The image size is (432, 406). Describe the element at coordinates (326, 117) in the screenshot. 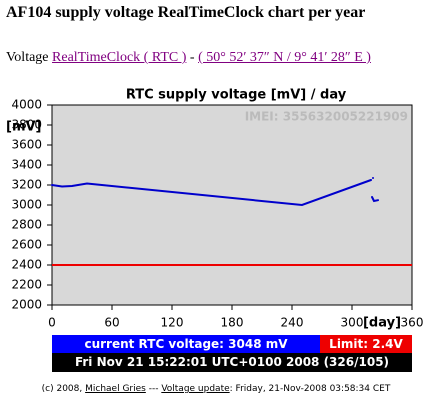

I see `watermark: IMEI: 355632005221909` at that location.